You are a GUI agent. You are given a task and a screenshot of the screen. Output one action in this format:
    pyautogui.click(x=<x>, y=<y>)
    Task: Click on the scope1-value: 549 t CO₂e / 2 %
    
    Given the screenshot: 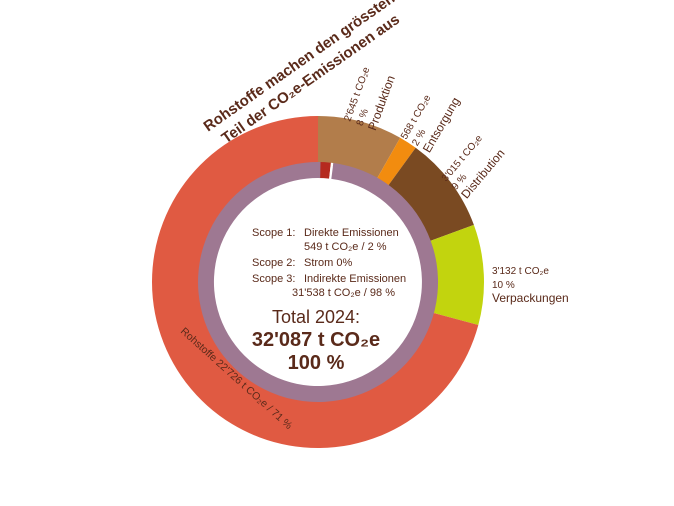 What is the action you would take?
    pyautogui.click(x=345, y=247)
    